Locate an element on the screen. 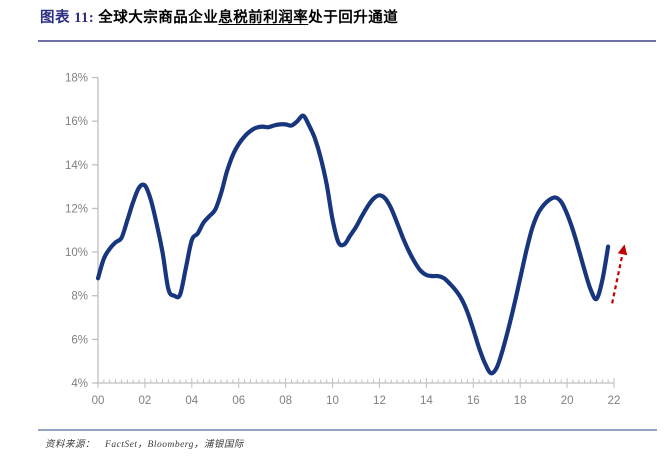  figure-label-colon: : is located at coordinates (93, 18).